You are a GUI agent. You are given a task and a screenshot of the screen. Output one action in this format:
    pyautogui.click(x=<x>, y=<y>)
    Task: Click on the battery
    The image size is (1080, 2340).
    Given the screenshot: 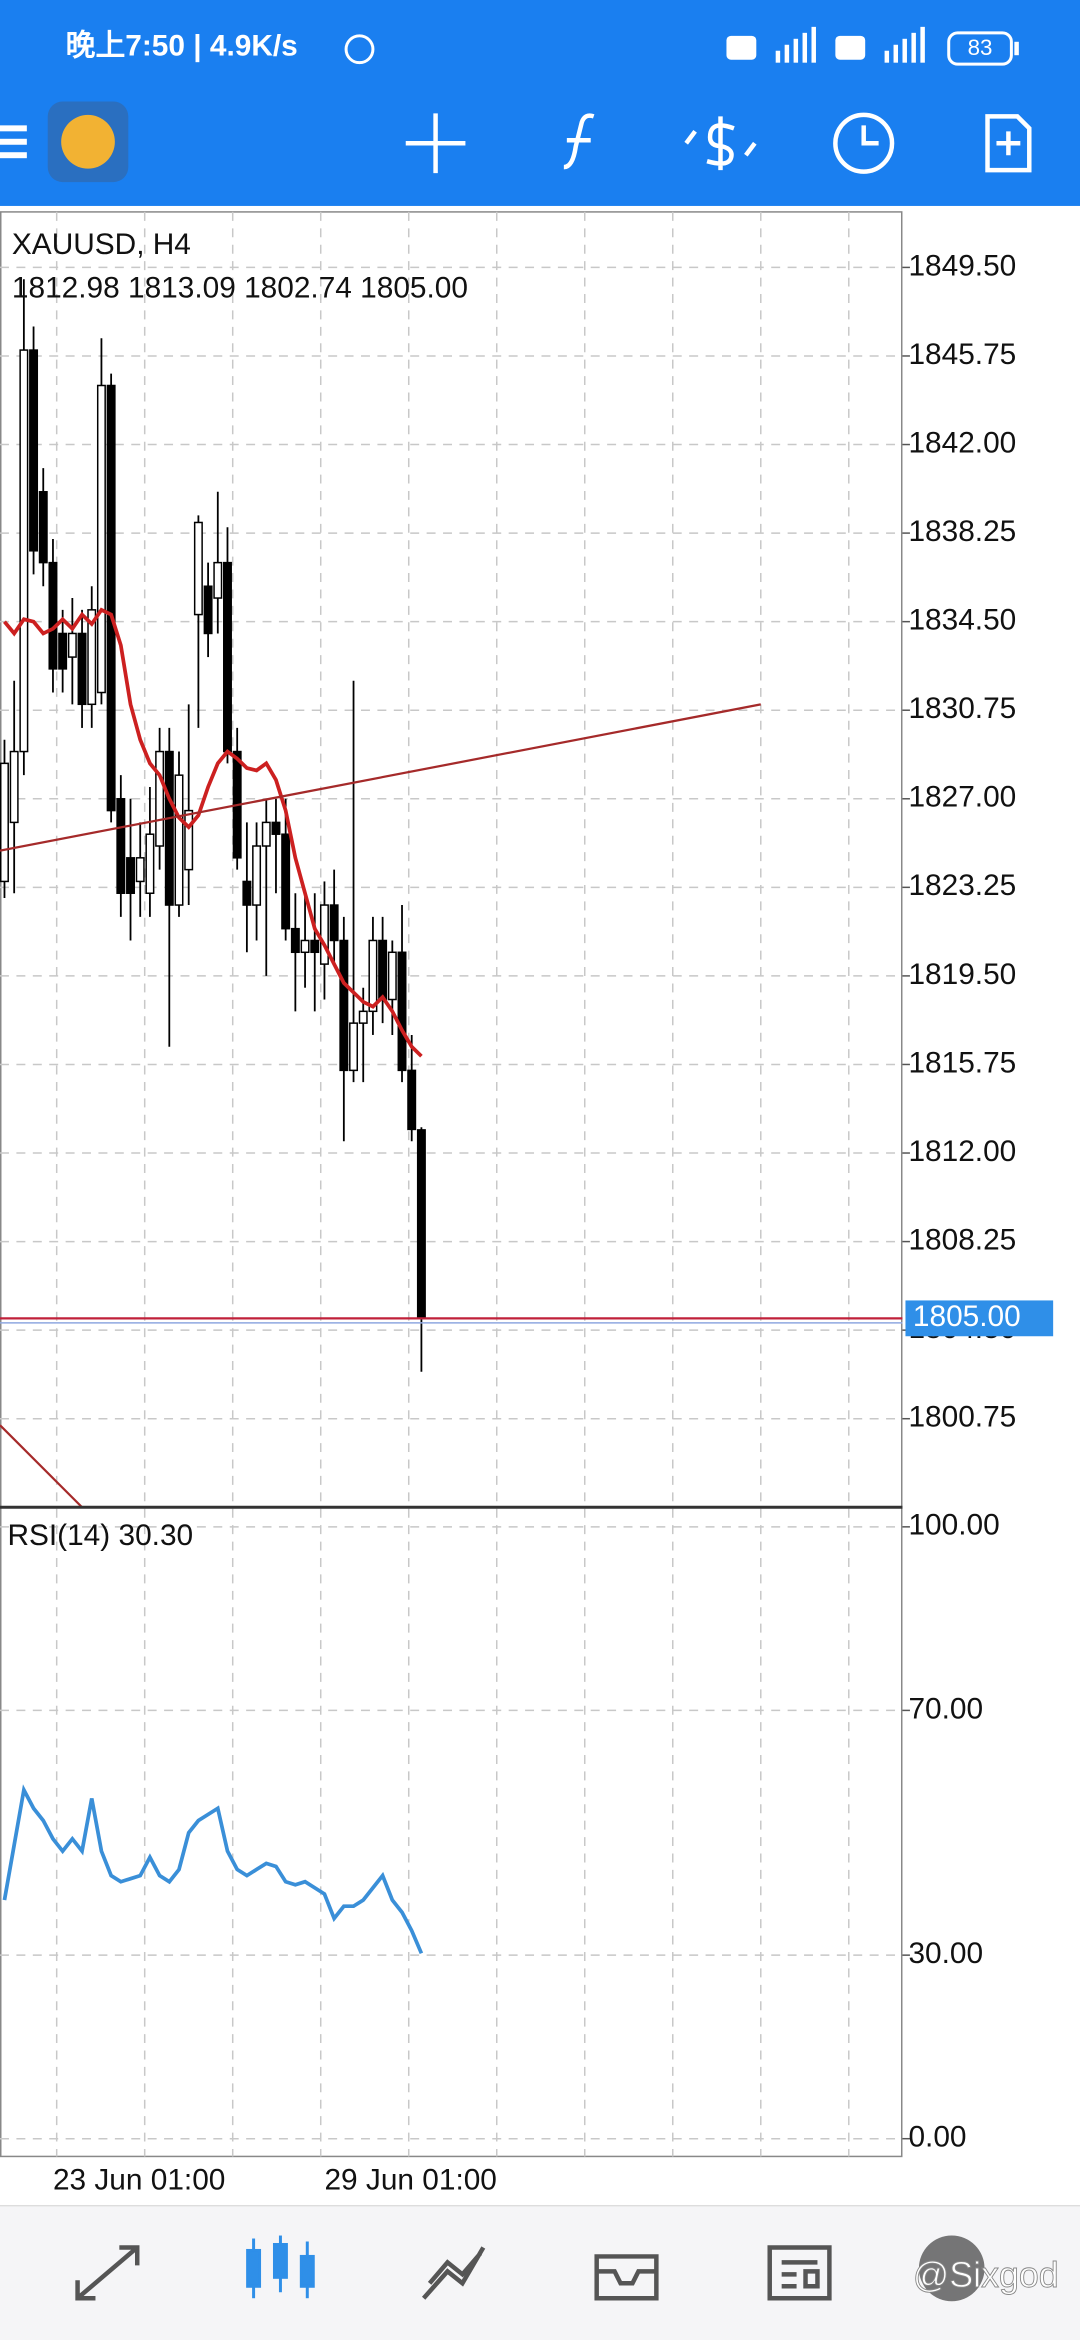 What is the action you would take?
    pyautogui.click(x=980, y=48)
    